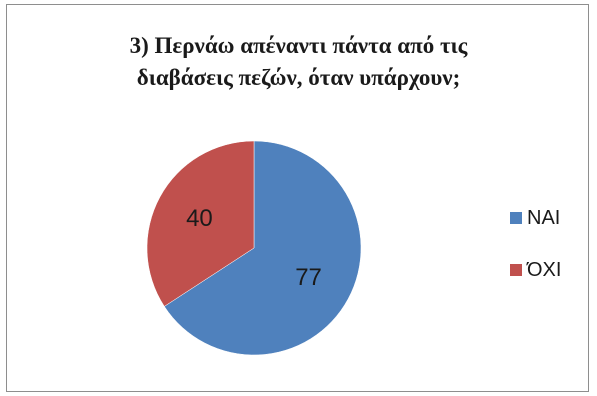 Image resolution: width=597 pixels, height=396 pixels. What do you see at coordinates (516, 270) in the screenshot?
I see `legend-swatch-ochi` at bounding box center [516, 270].